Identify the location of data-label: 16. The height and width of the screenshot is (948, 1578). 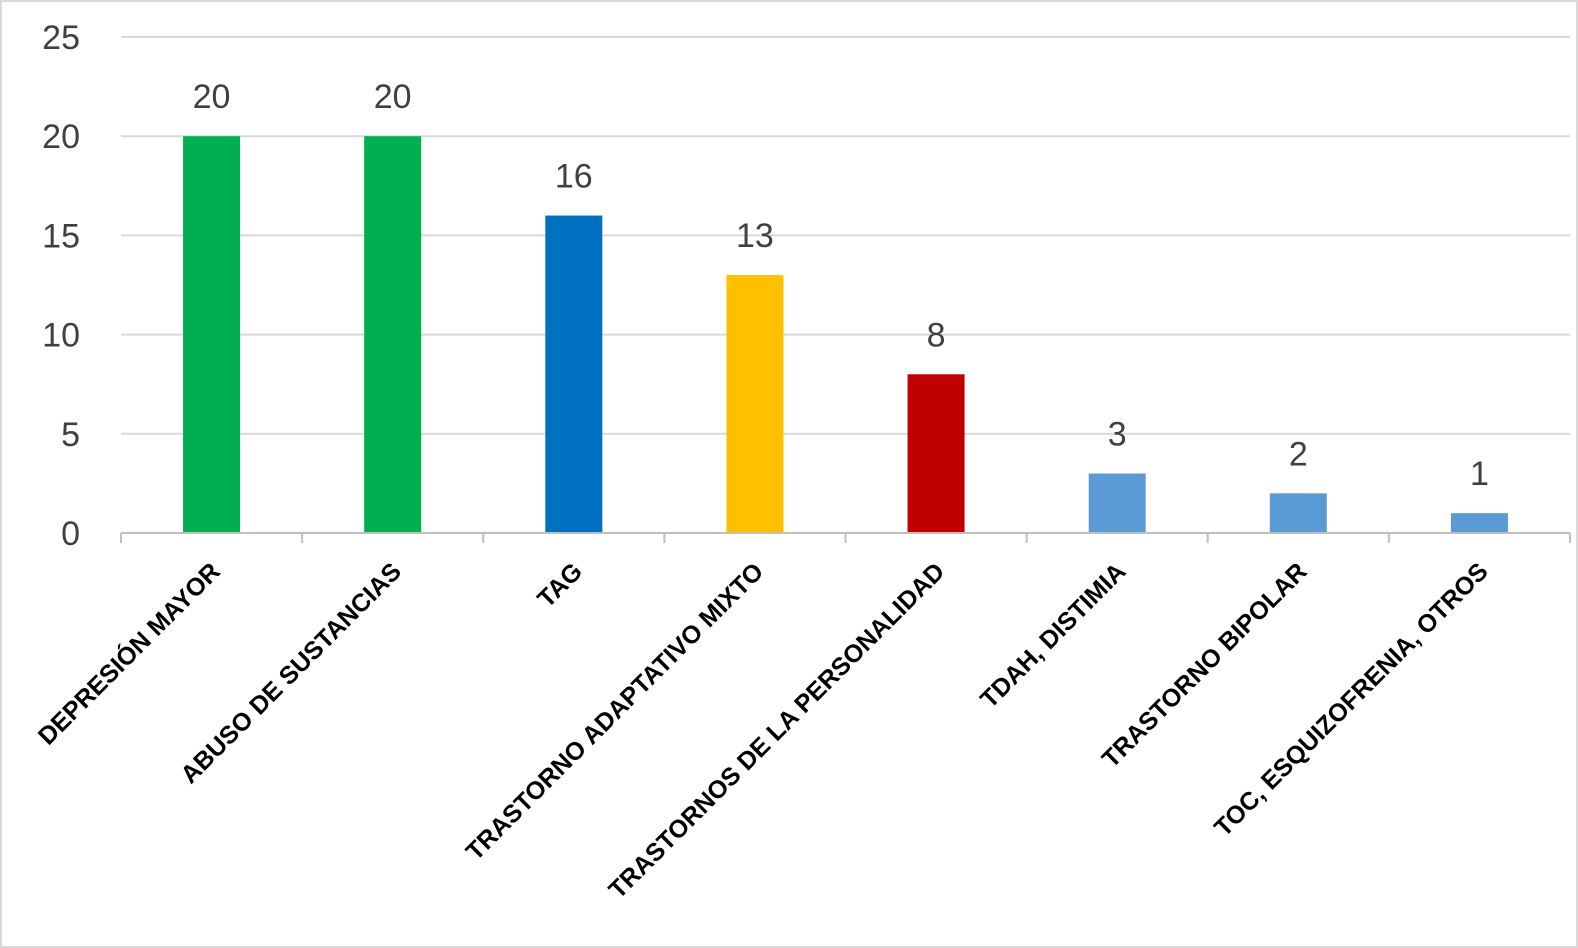
(574, 177).